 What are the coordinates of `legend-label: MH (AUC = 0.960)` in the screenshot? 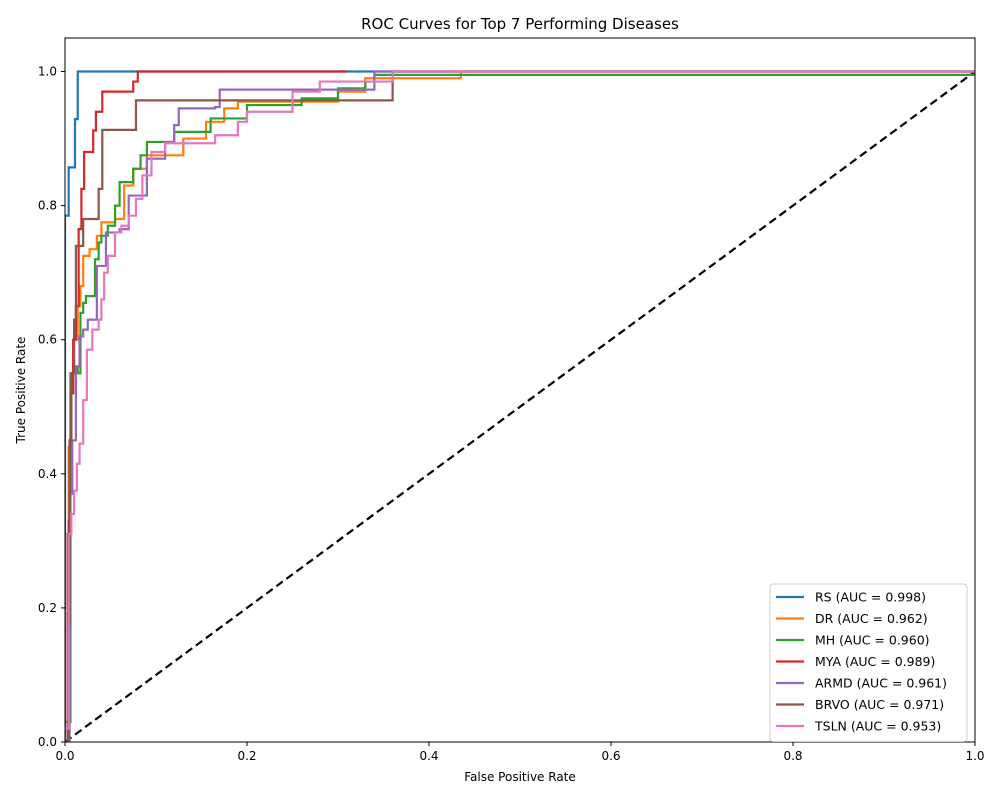 It's located at (872, 640).